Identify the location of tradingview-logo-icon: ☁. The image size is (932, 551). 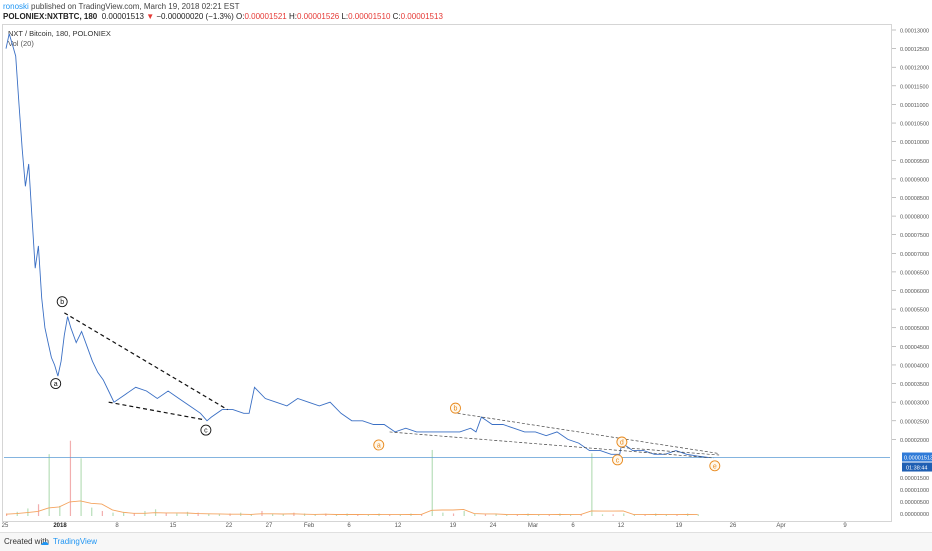
(44, 542).